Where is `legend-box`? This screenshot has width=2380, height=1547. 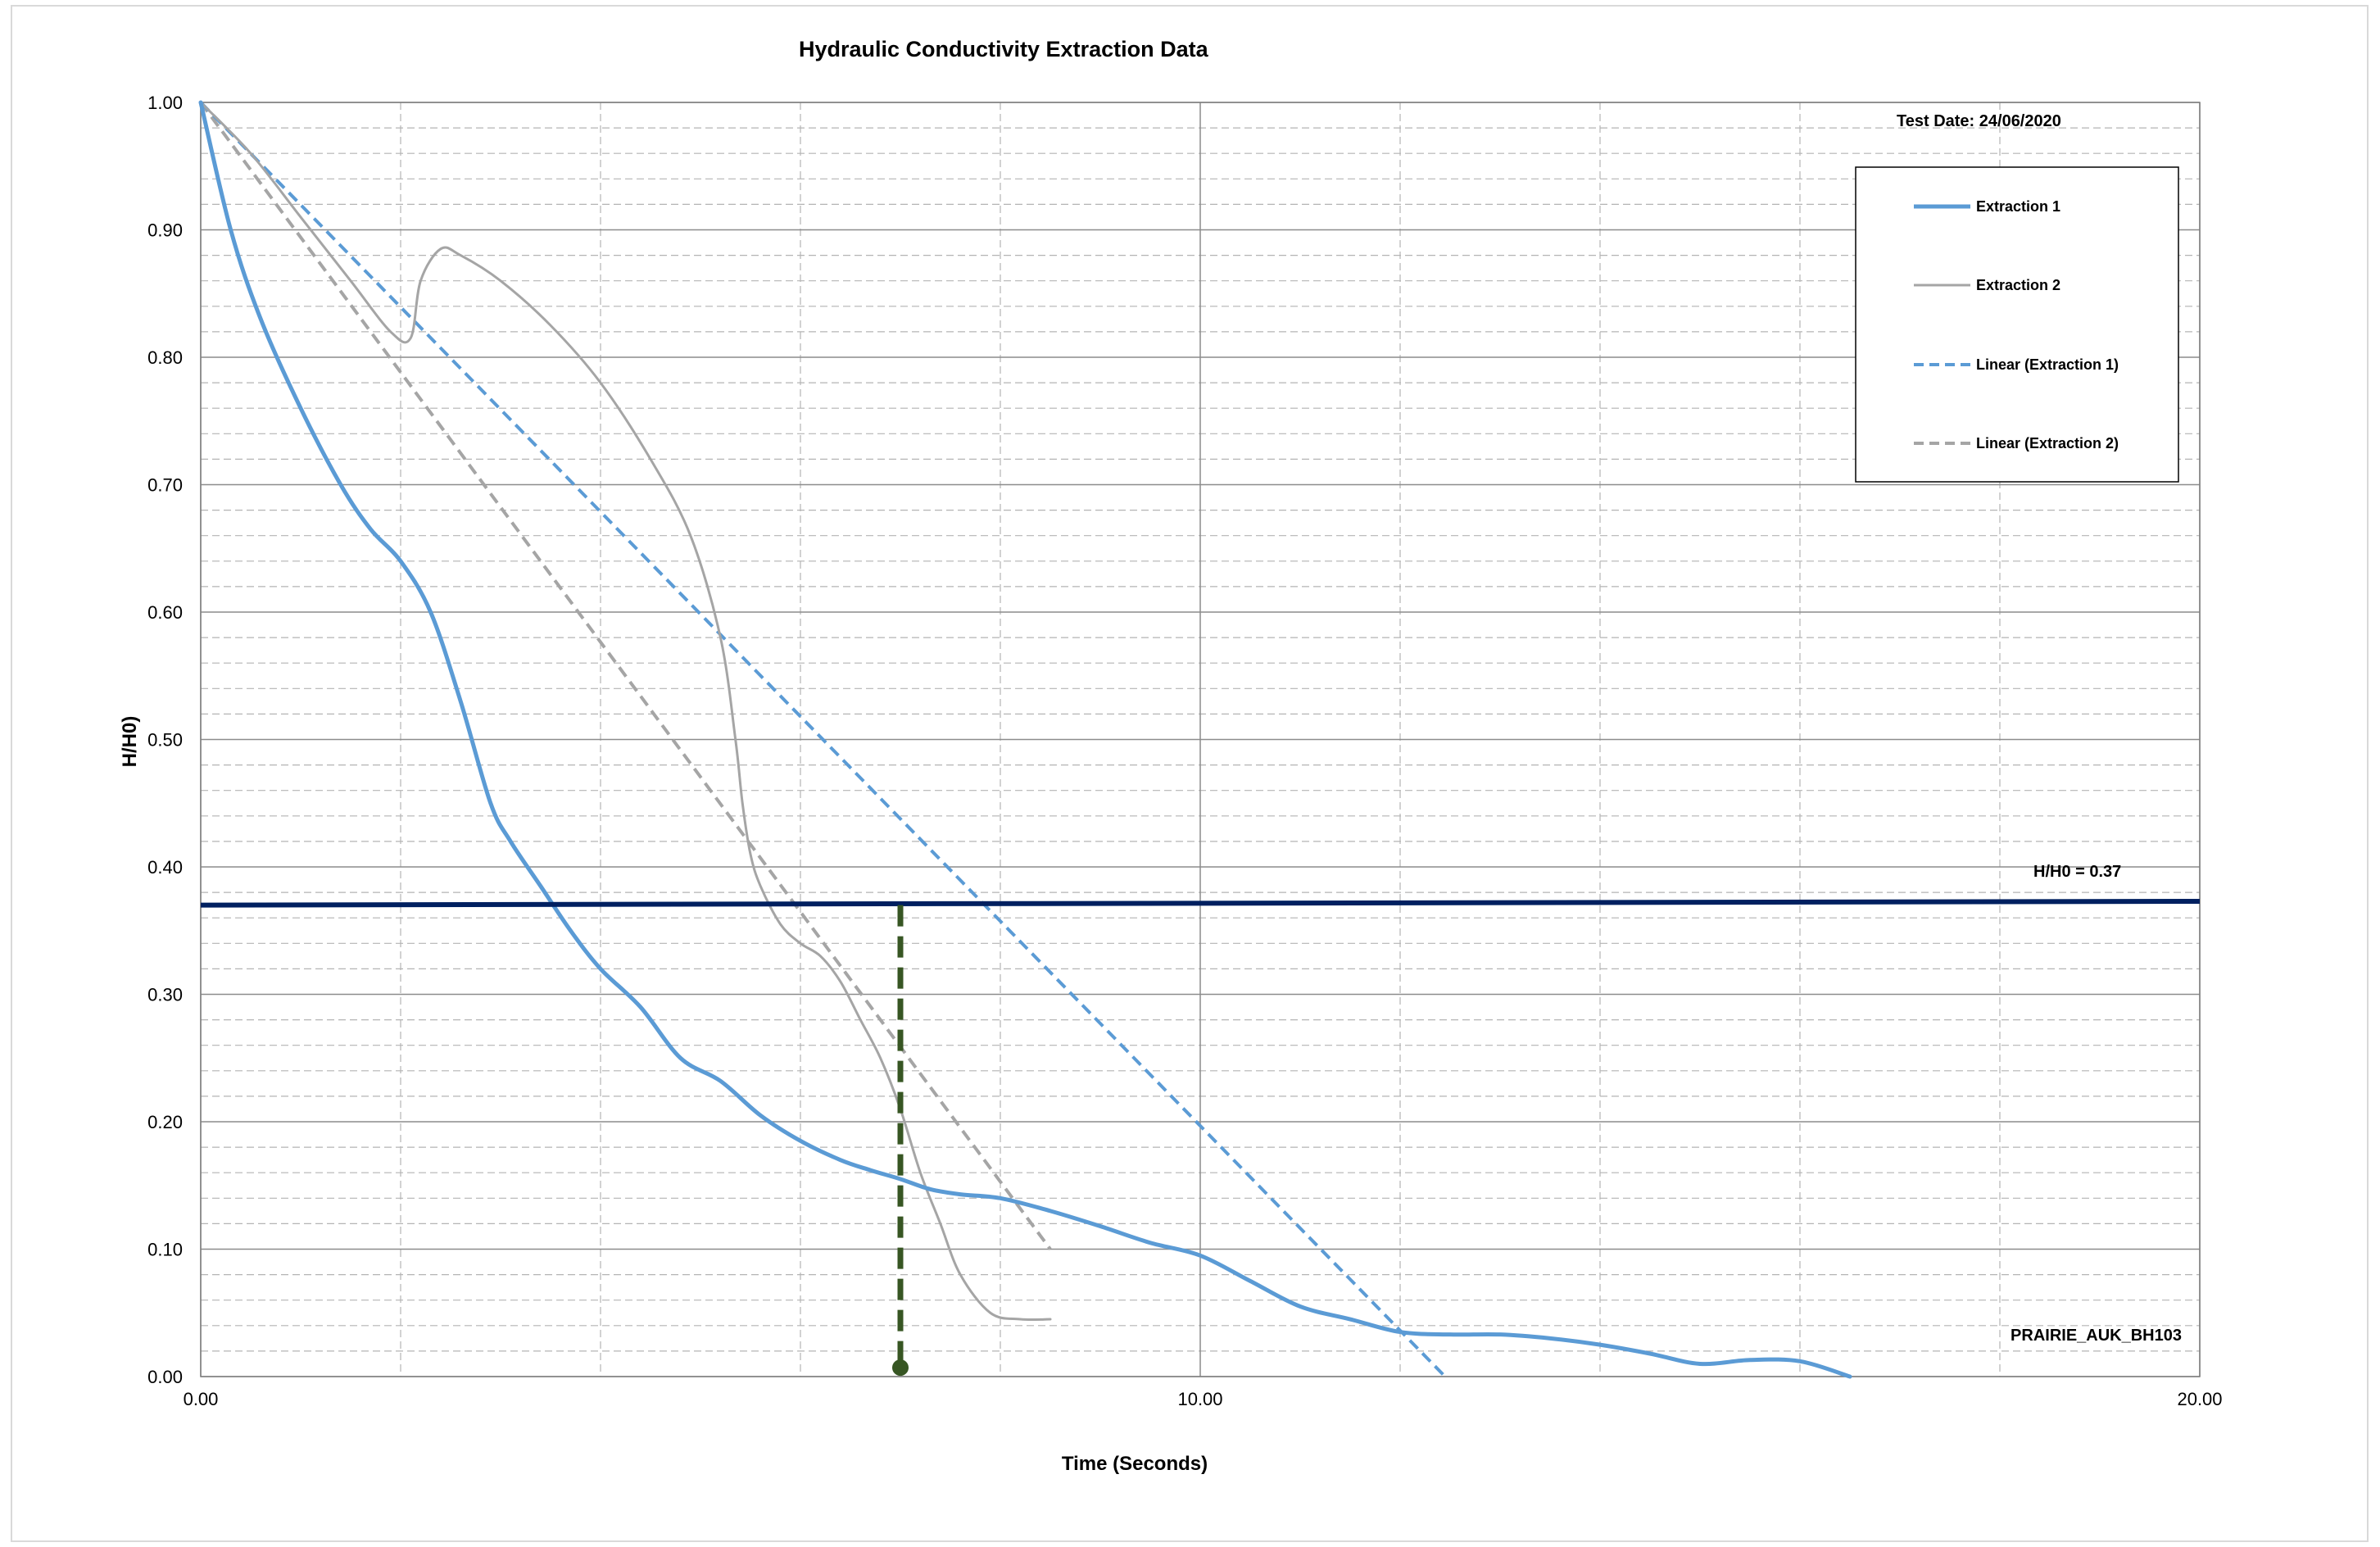 legend-box is located at coordinates (2017, 324).